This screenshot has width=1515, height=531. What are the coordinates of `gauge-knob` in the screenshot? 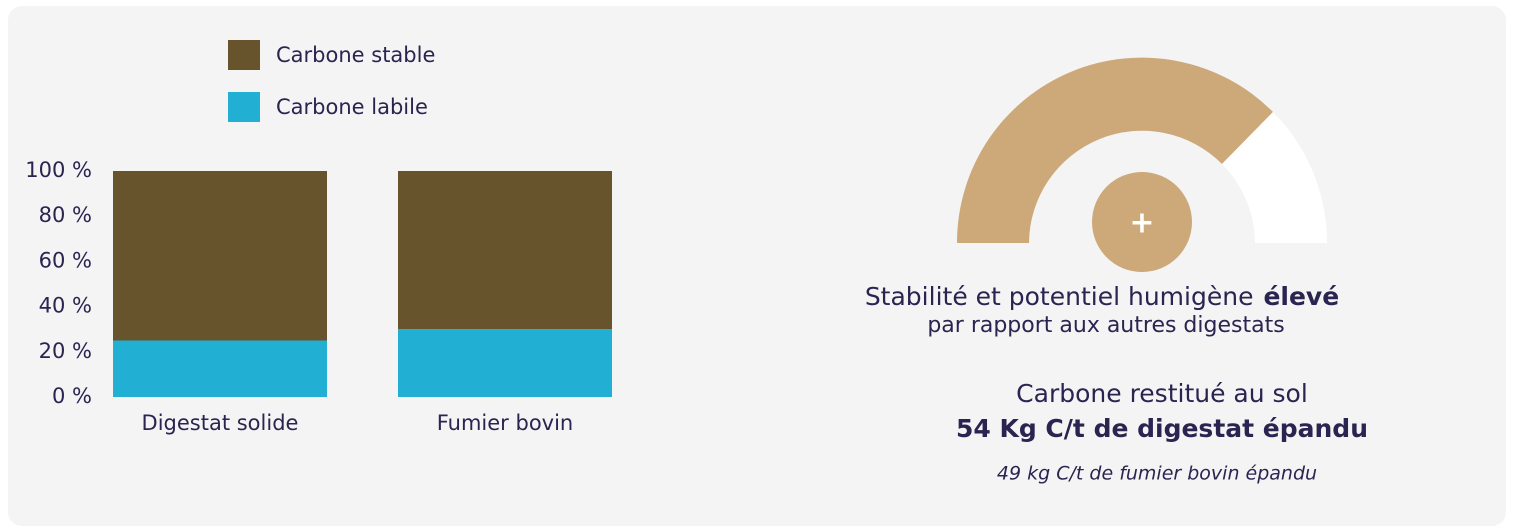 It's located at (1142, 222).